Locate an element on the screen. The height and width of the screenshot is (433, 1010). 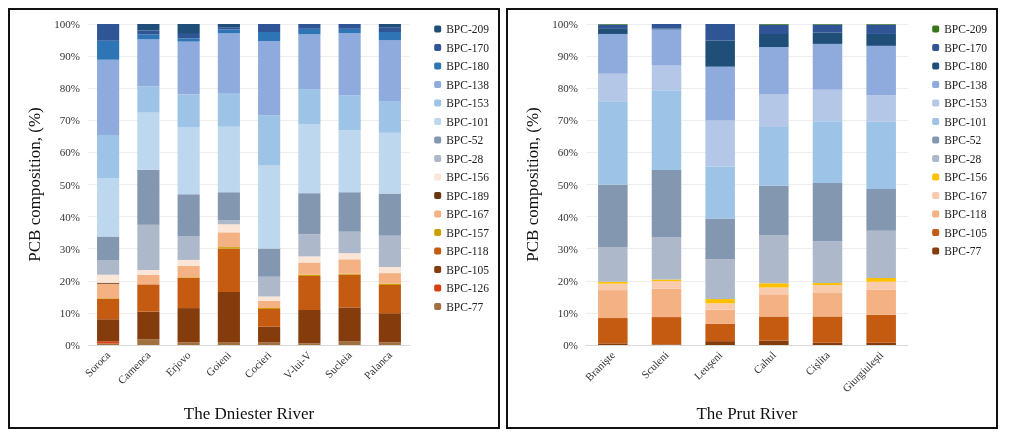
legend-label: BPC-157 is located at coordinates (468, 232).